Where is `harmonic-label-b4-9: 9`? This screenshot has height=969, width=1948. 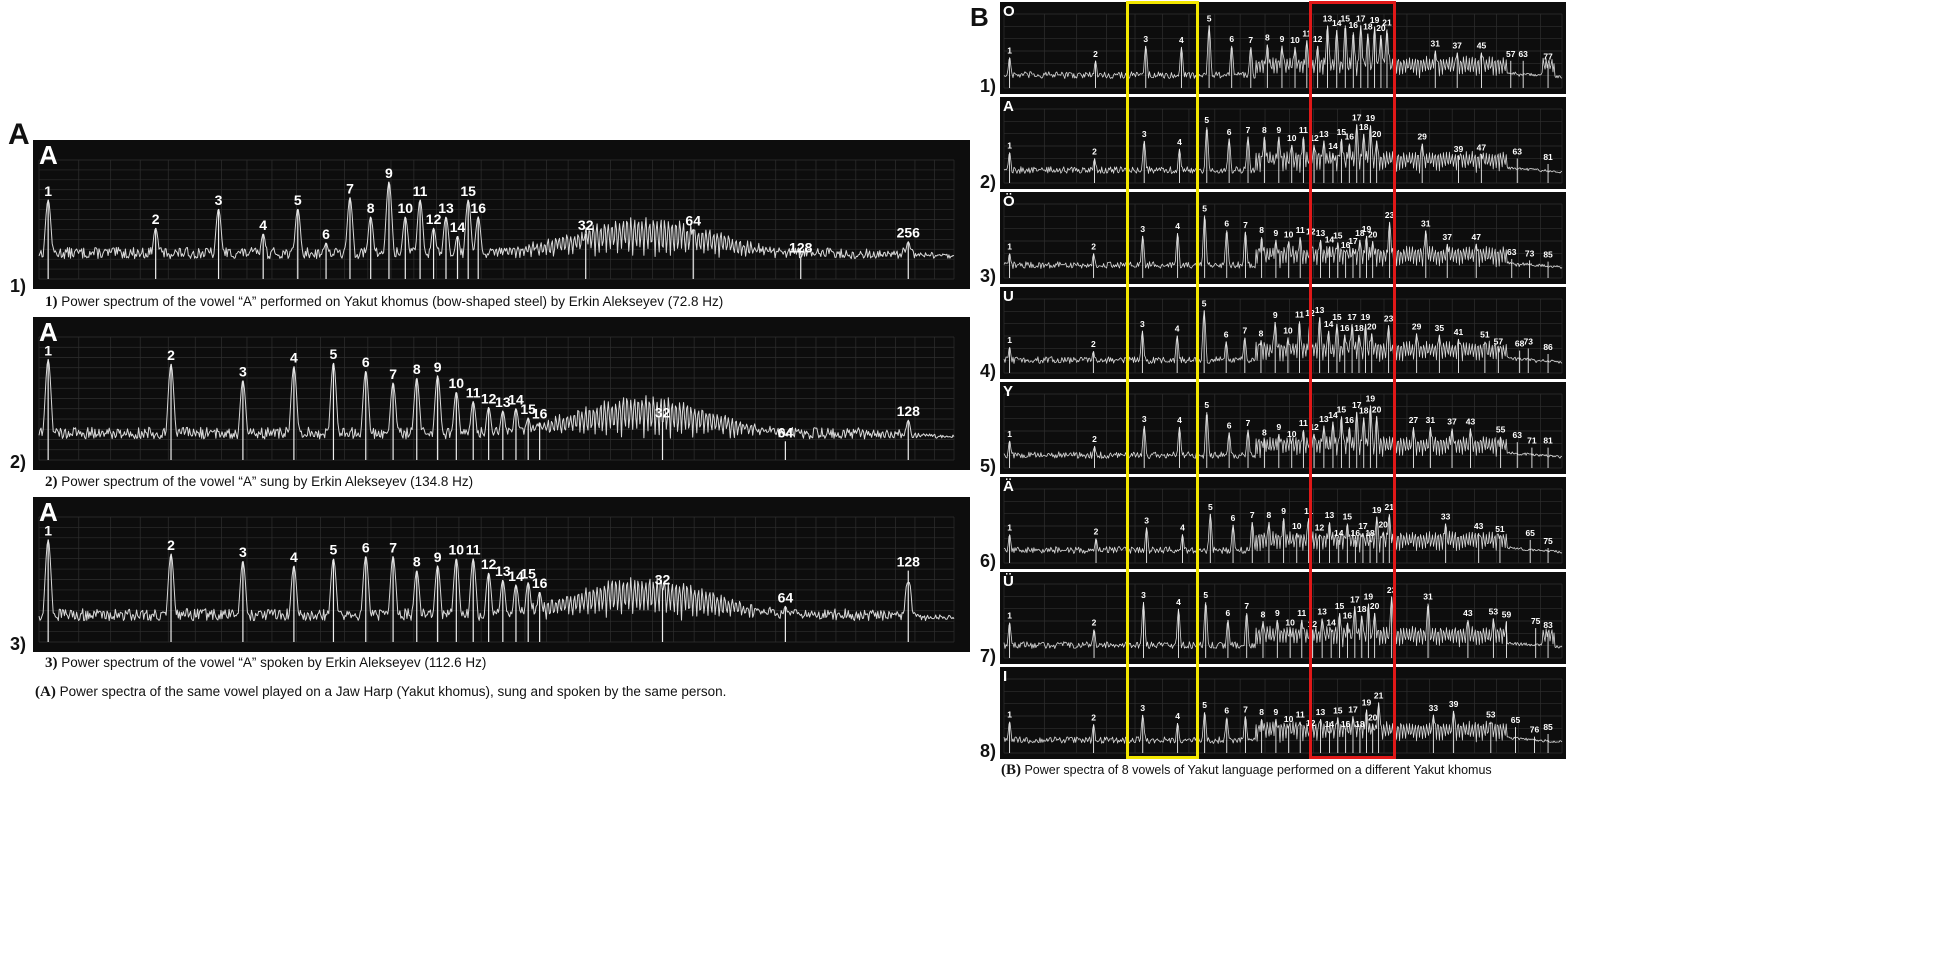 harmonic-label-b4-9: 9 is located at coordinates (1275, 315).